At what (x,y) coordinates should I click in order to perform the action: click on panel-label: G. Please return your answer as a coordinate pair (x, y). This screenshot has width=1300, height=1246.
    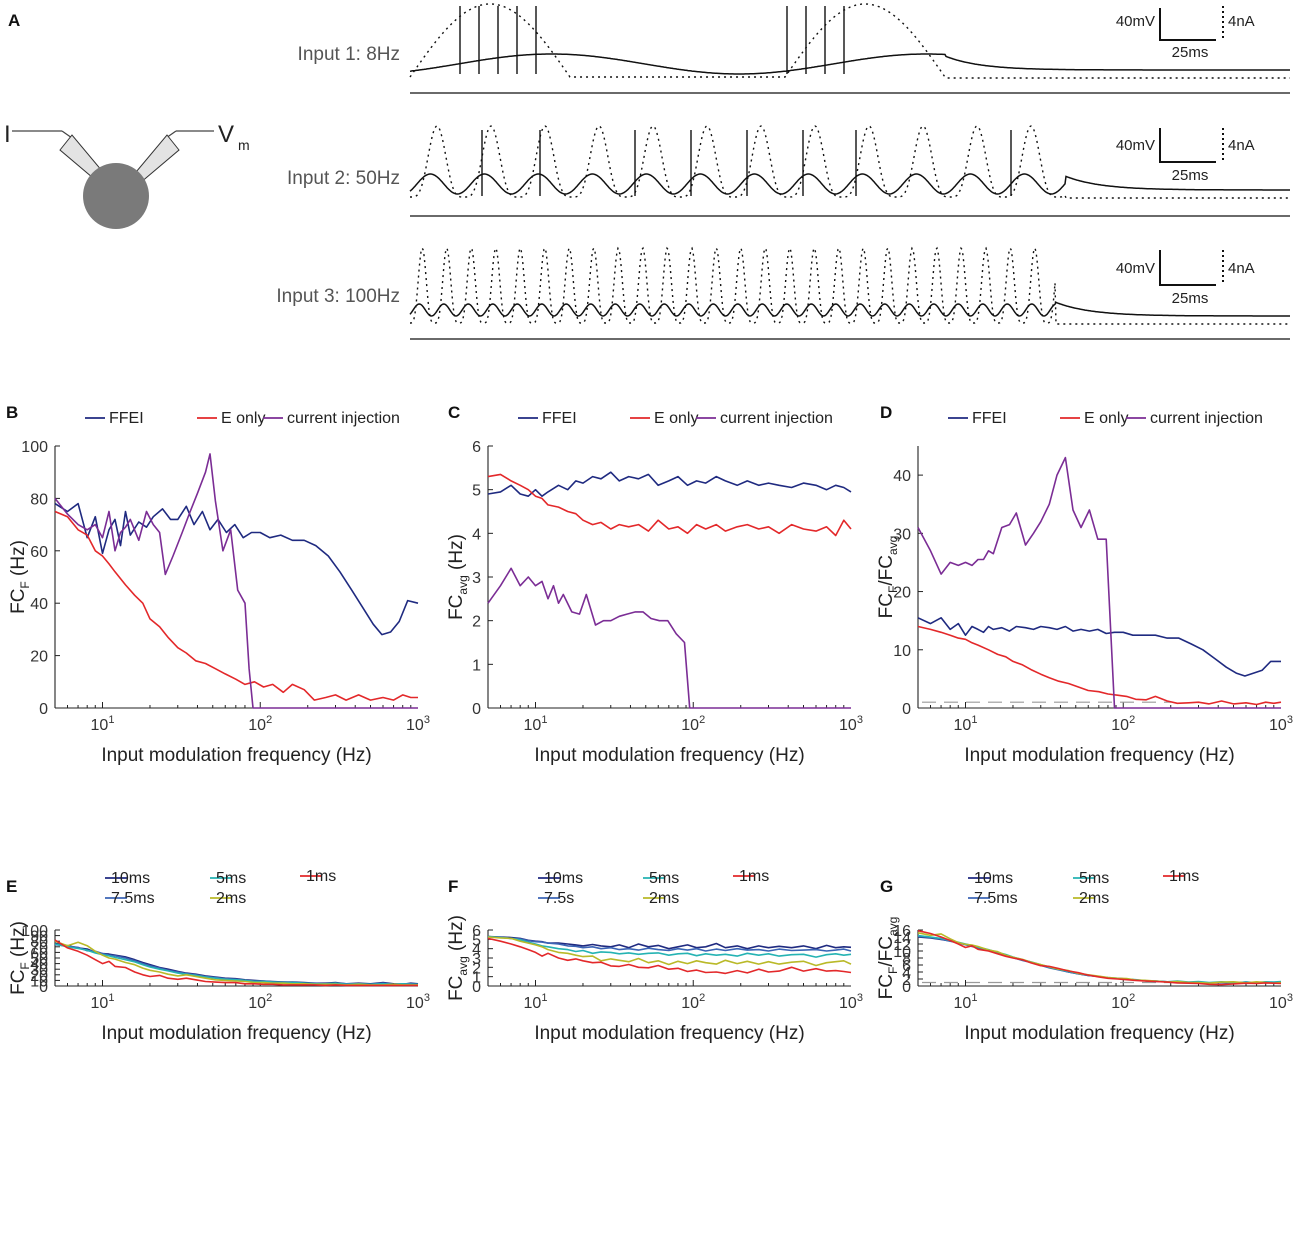
    Looking at the image, I should click on (886, 886).